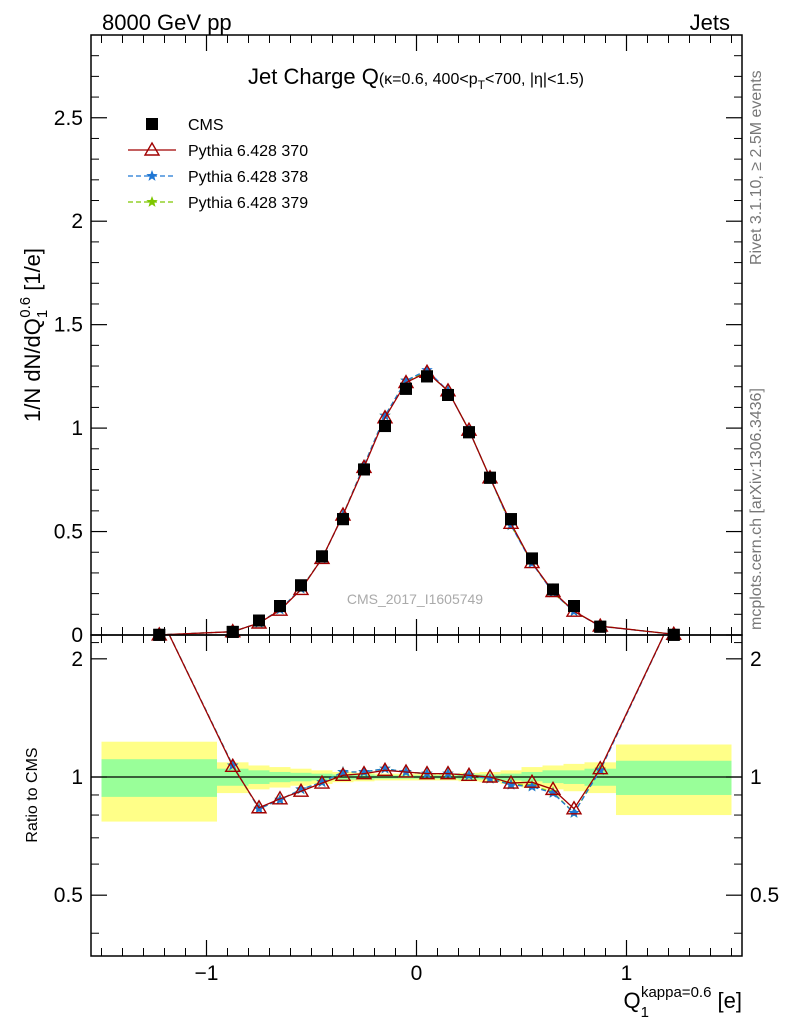  I want to click on main-y-tick-label: 1, so click(77, 428).